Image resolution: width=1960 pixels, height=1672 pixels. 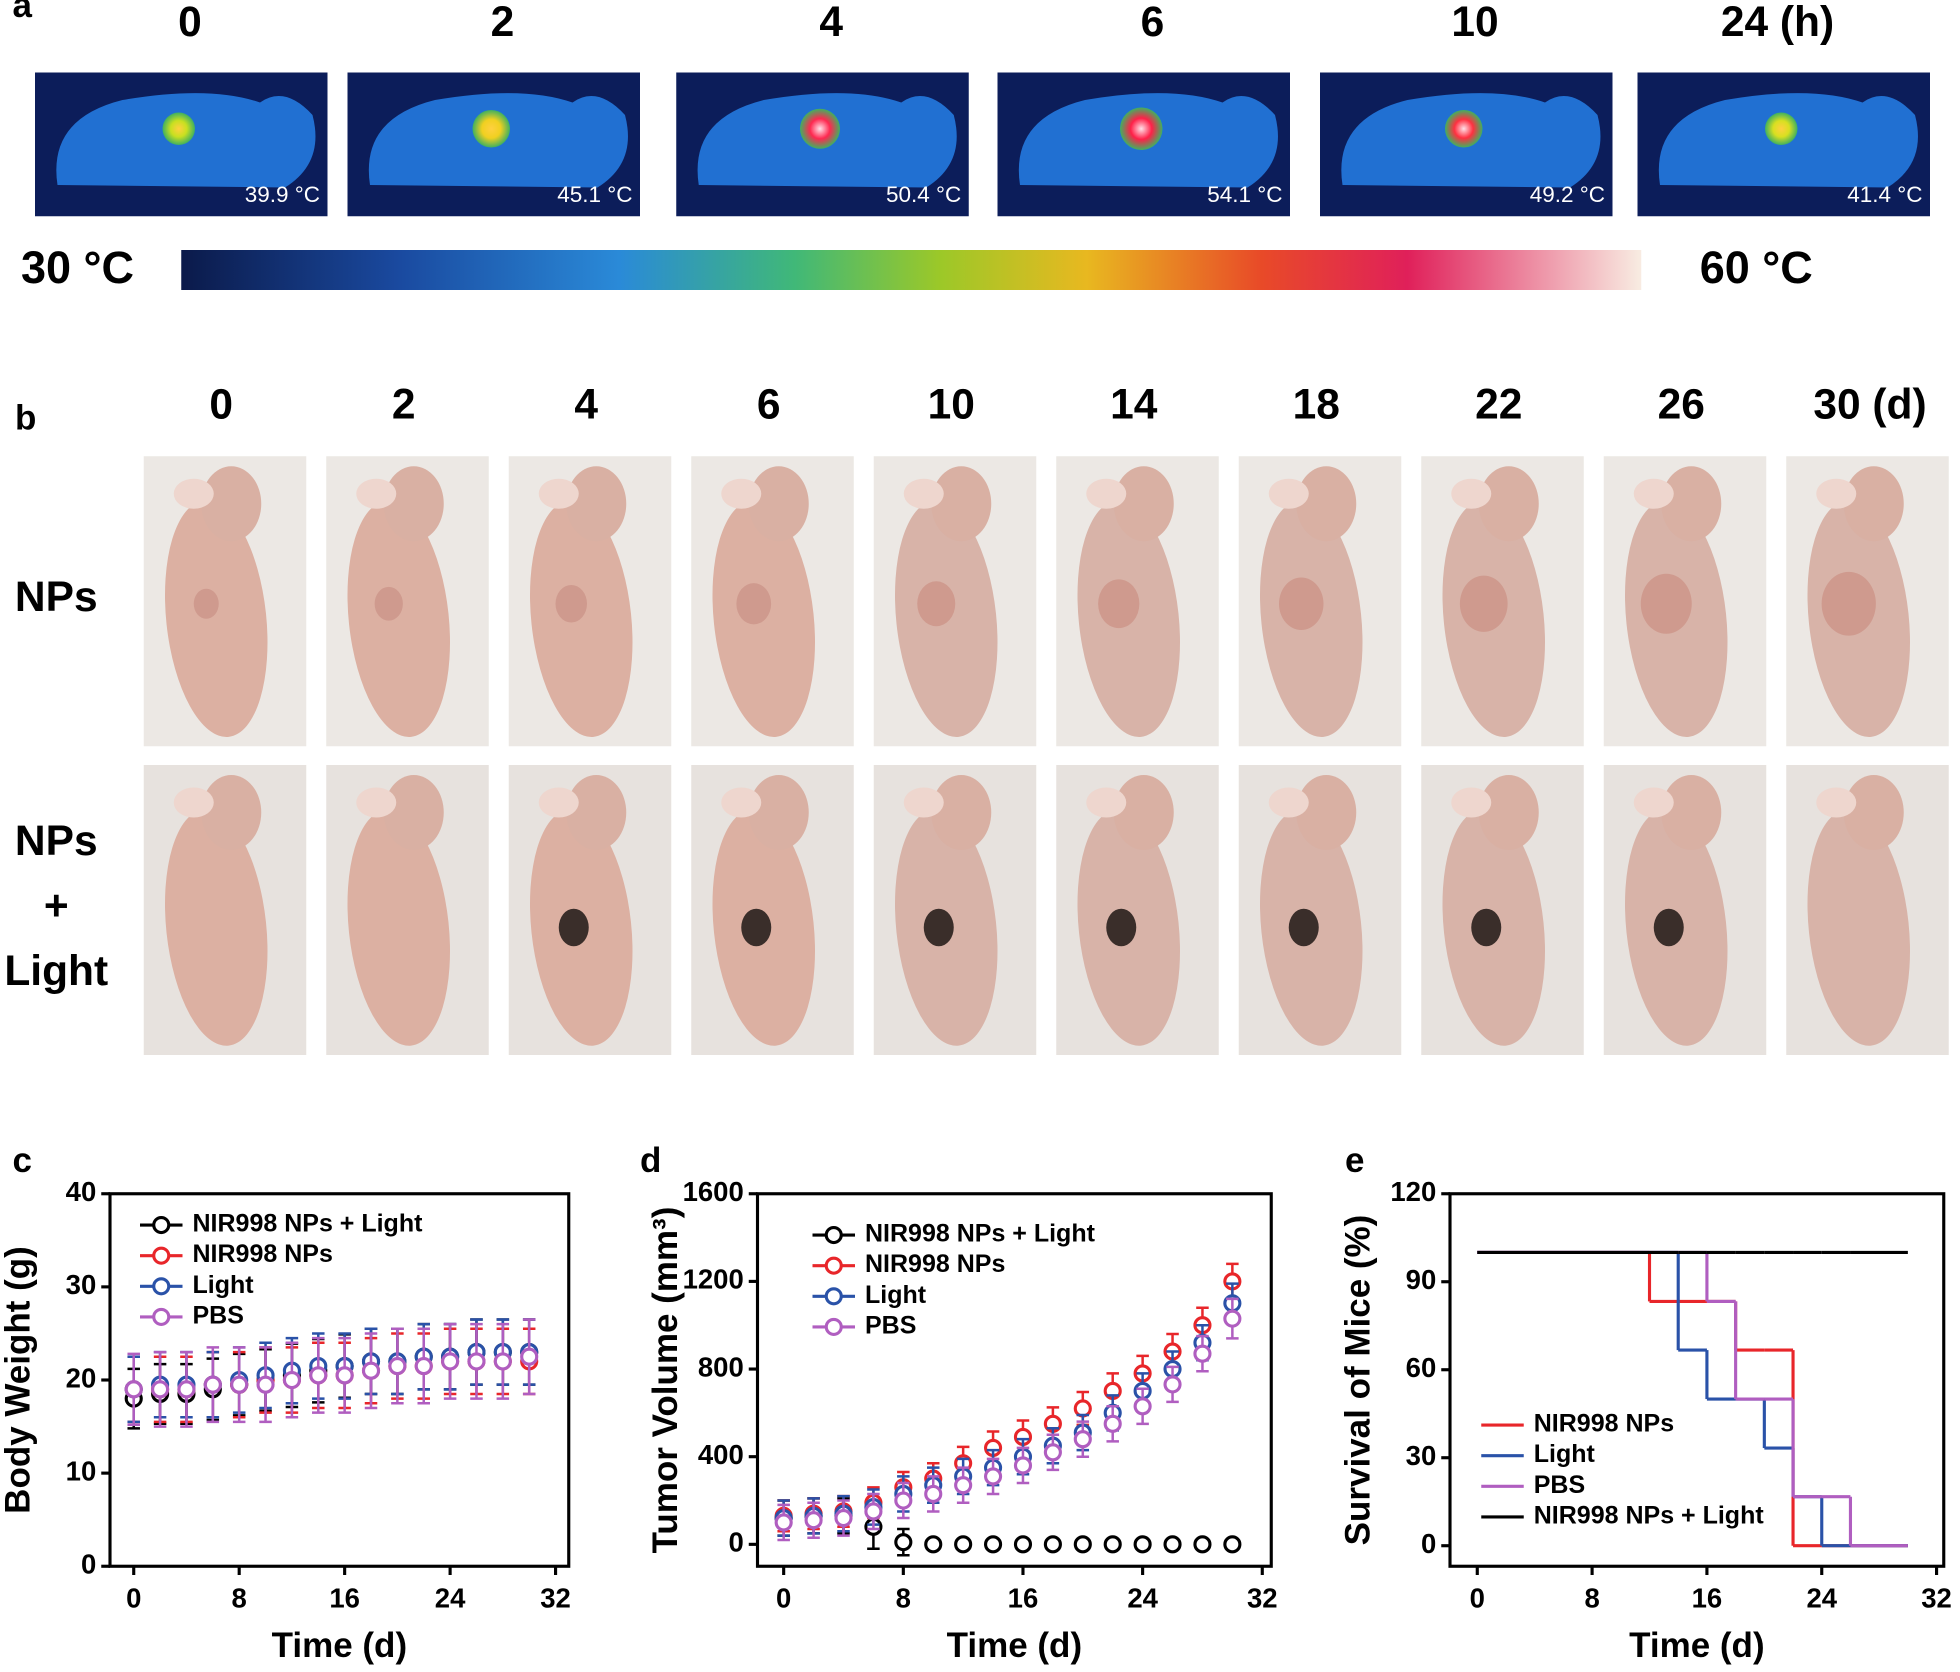 I want to click on day-label: 0, so click(x=221, y=405).